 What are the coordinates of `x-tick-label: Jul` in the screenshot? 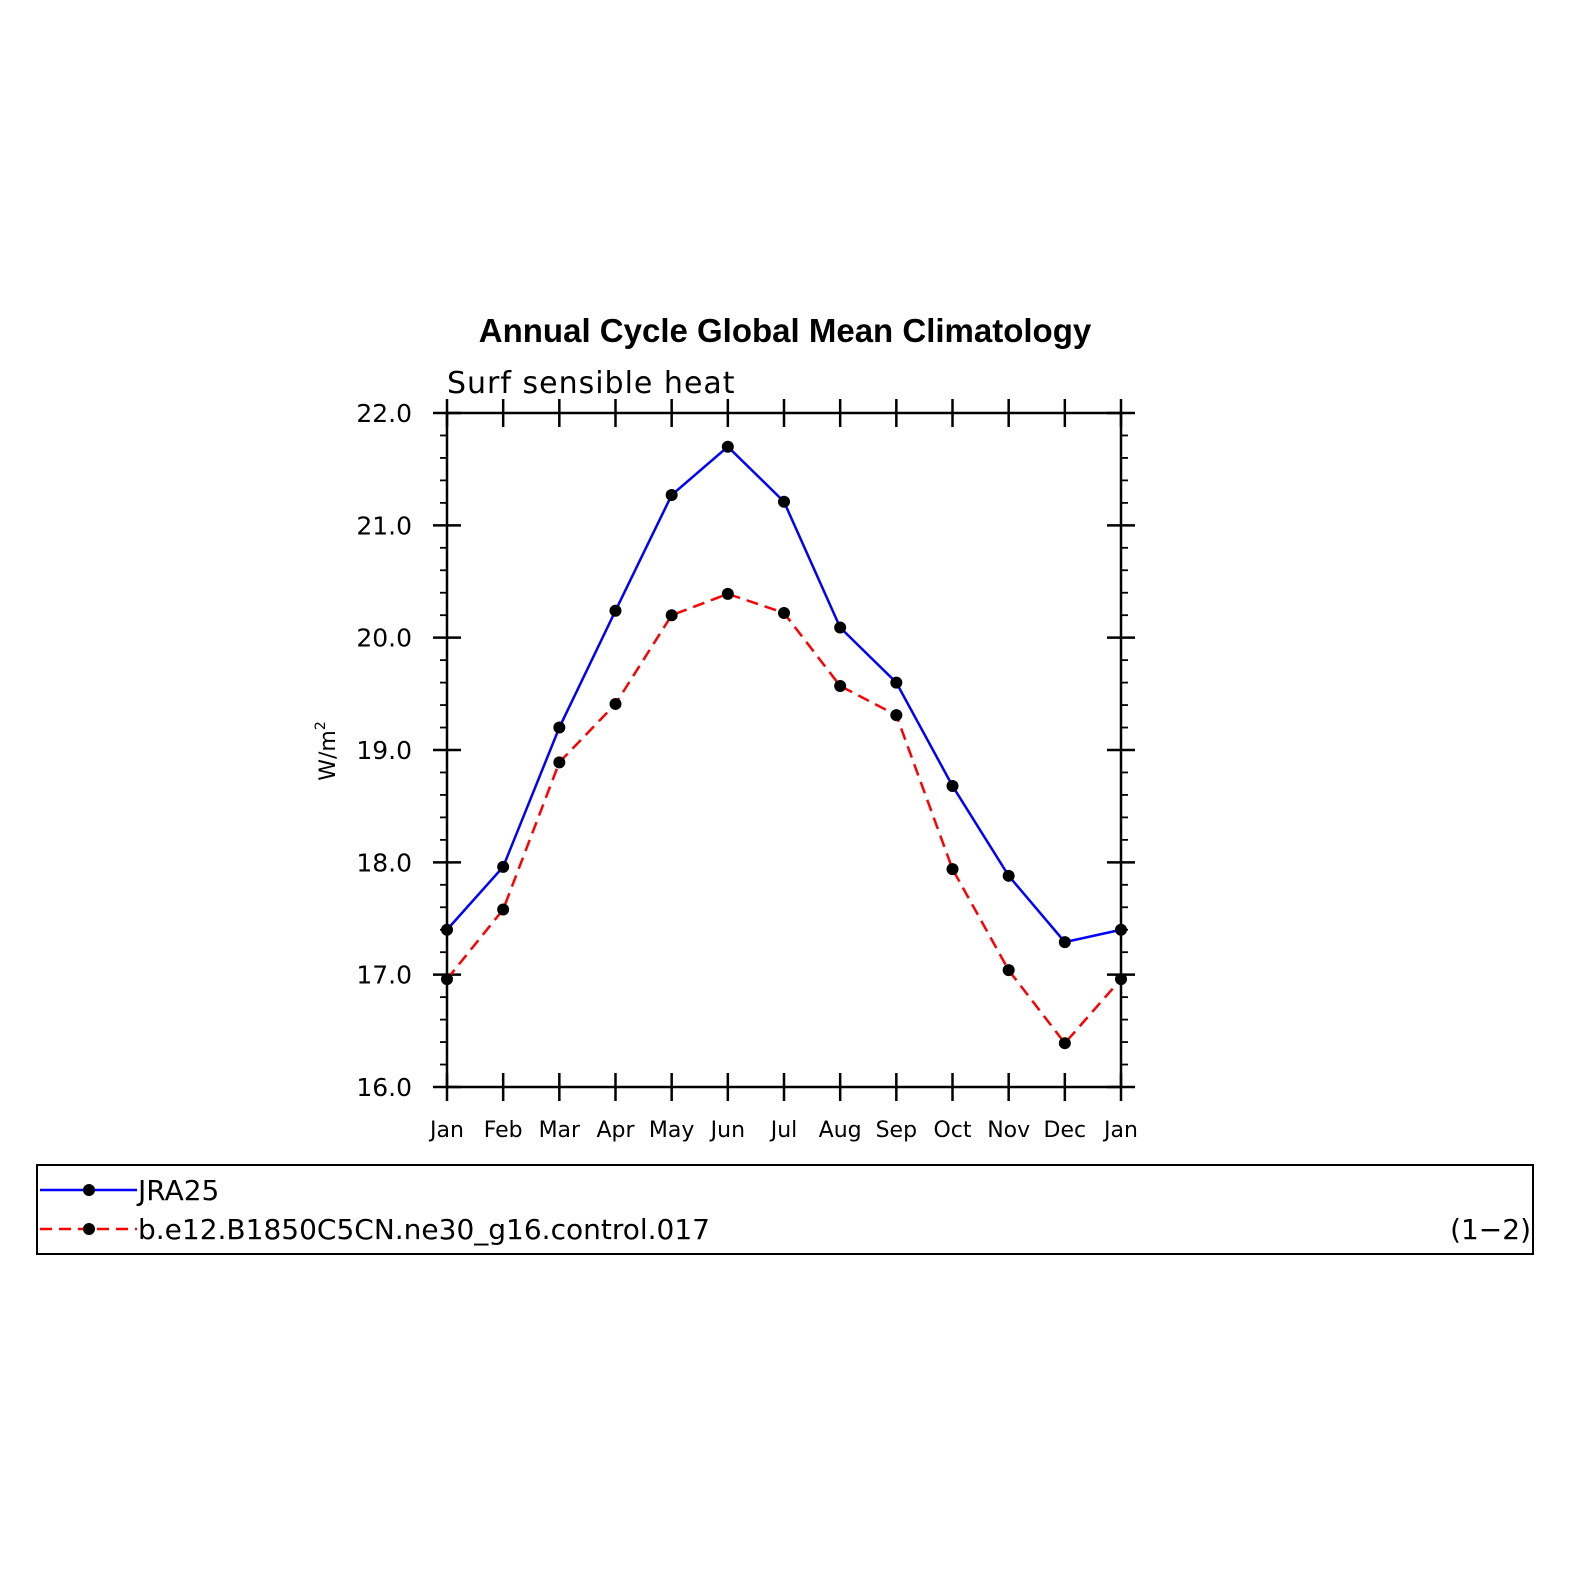 It's located at (783, 1130).